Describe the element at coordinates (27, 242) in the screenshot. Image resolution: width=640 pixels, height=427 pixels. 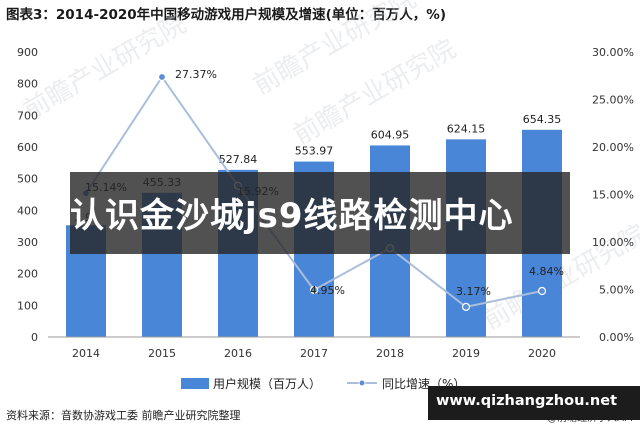
I see `y-left-tick-label: 300` at that location.